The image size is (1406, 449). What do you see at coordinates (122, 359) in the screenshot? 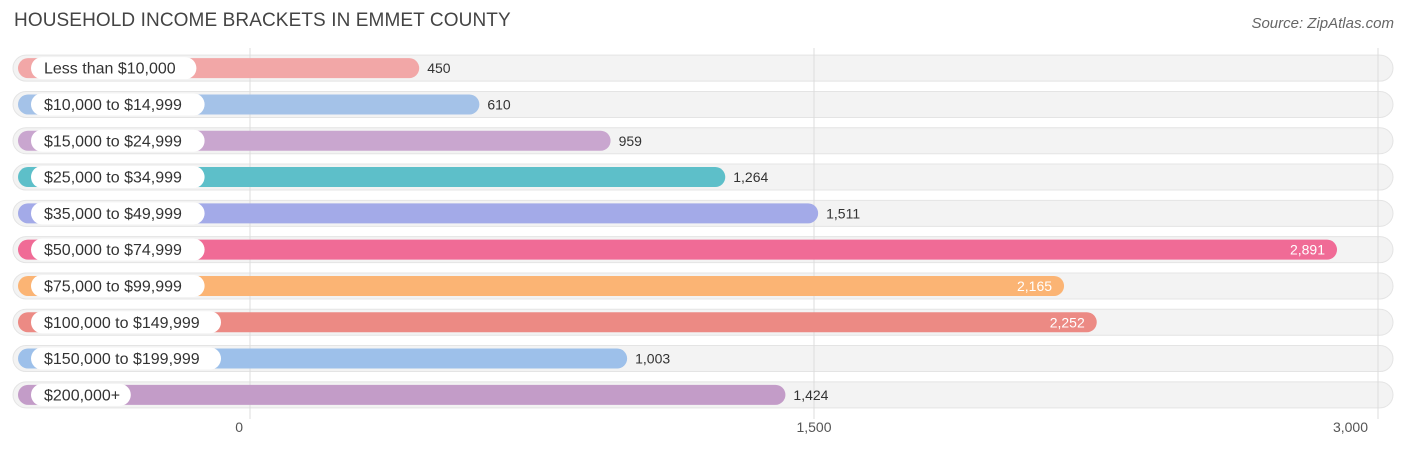
I see `category-label: $150,000 to $199,999` at bounding box center [122, 359].